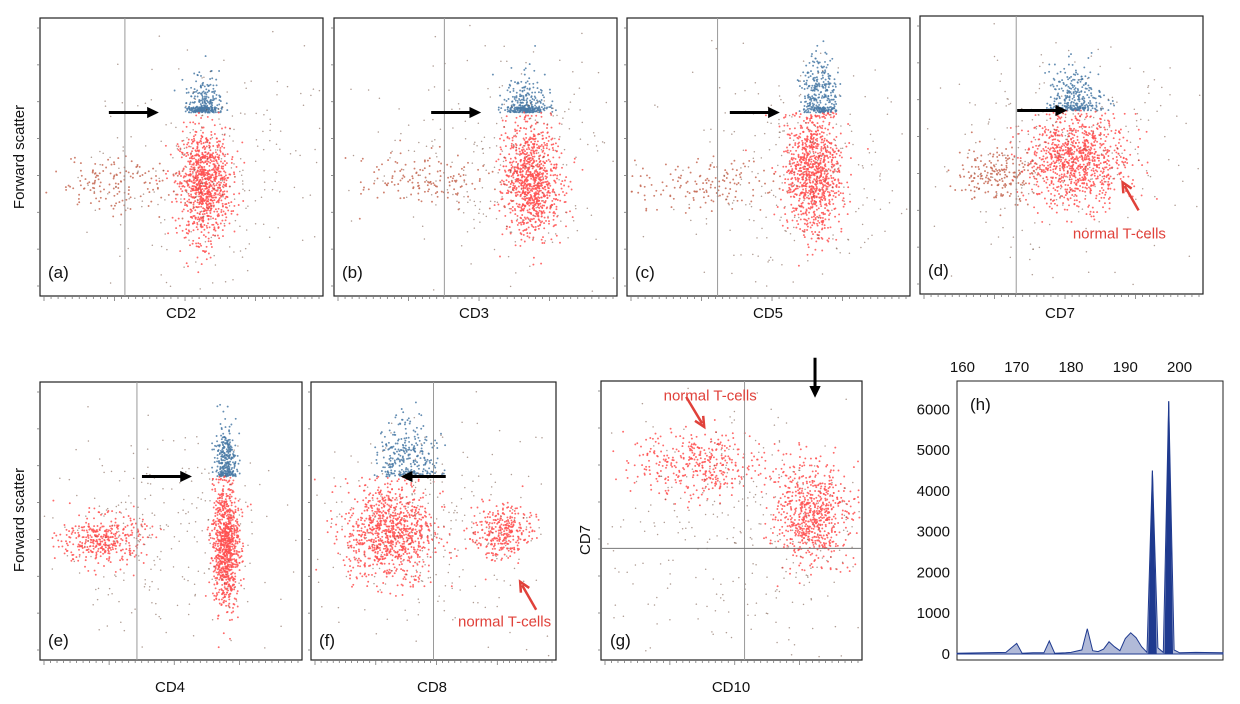 Image resolution: width=1240 pixels, height=704 pixels. I want to click on panel-label: (c), so click(645, 272).